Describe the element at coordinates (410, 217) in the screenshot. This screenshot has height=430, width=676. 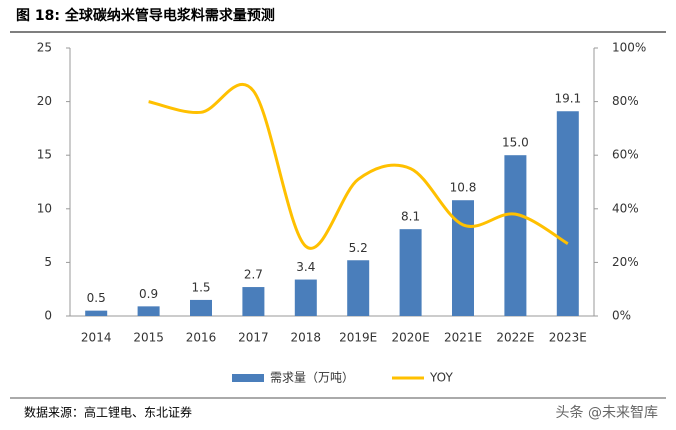
I see `data-label: 8.1` at that location.